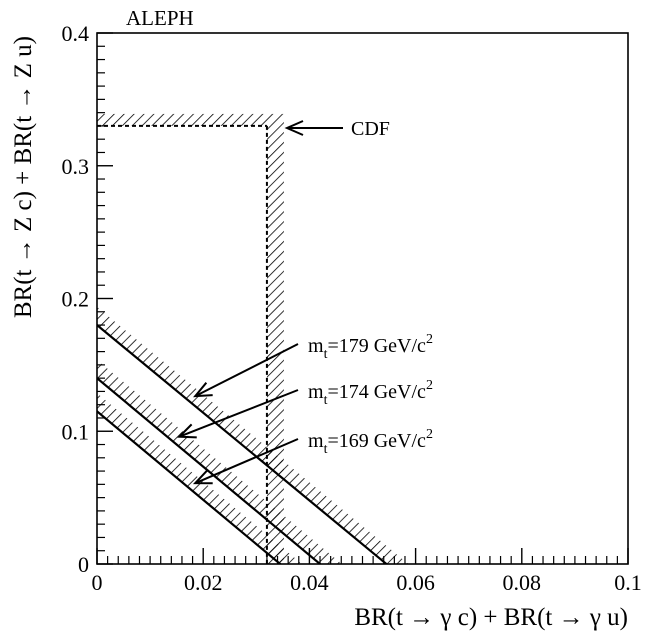 The width and height of the screenshot is (645, 636). What do you see at coordinates (367, 571) in the screenshot?
I see `x-ticks: 0 0.02 0.04 0.06 0.08 0.1` at bounding box center [367, 571].